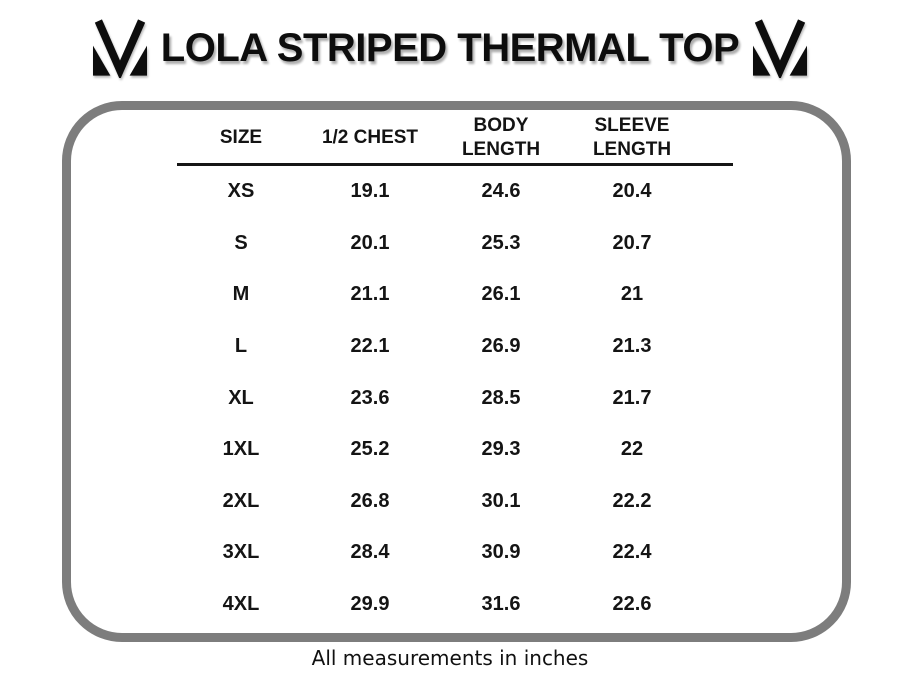  I want to click on table-cell: 22.6, so click(632, 604).